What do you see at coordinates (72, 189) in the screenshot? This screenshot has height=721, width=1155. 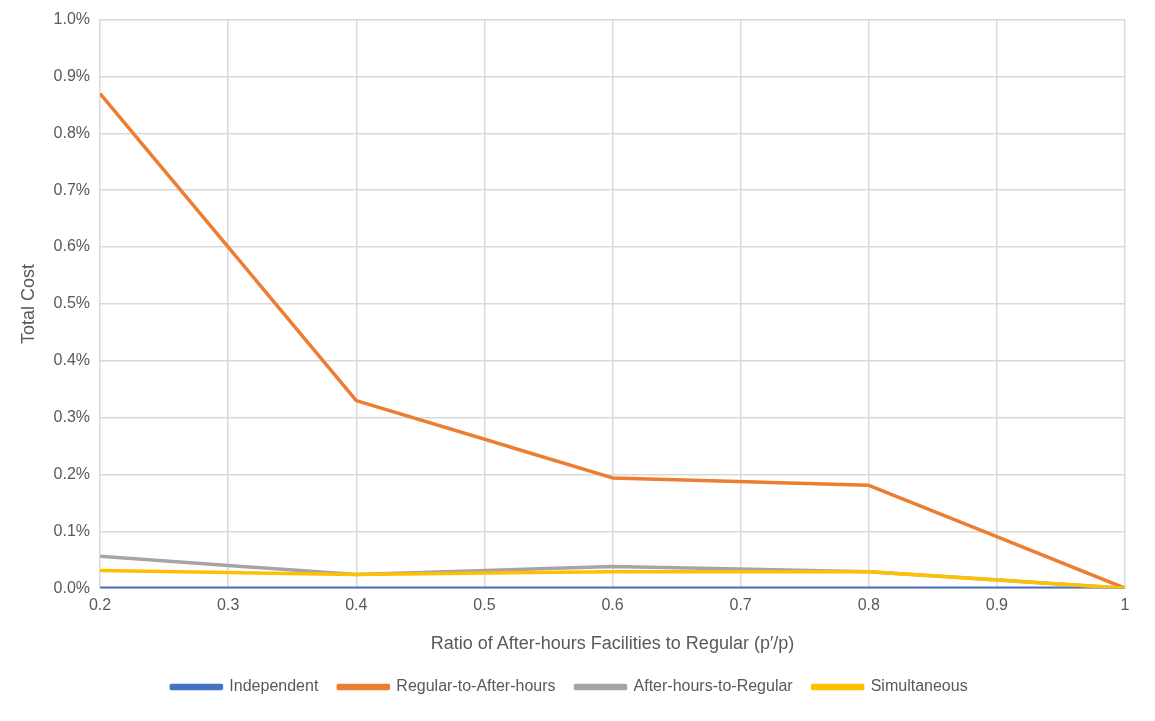 I see `y-tick-label: 0.7%` at bounding box center [72, 189].